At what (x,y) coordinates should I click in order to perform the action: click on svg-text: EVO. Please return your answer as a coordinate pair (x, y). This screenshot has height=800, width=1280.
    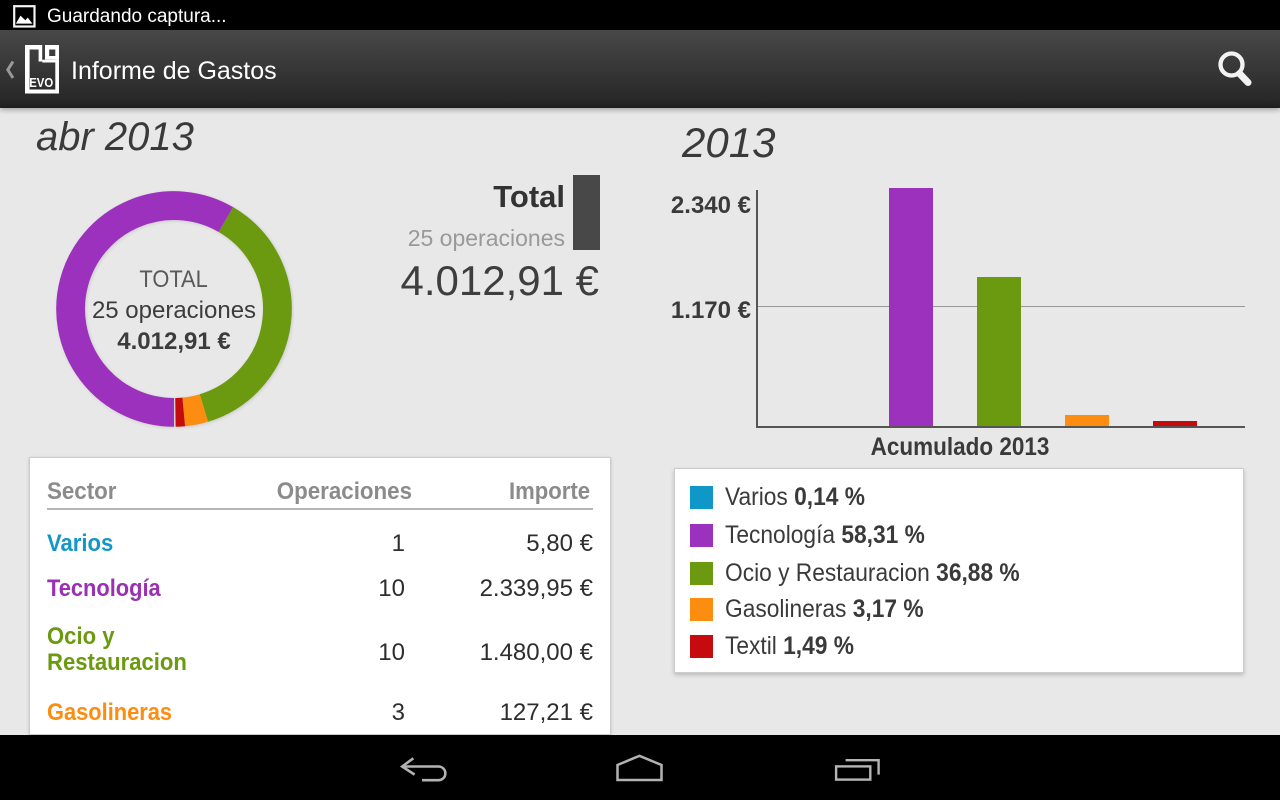
    Looking at the image, I should click on (41, 82).